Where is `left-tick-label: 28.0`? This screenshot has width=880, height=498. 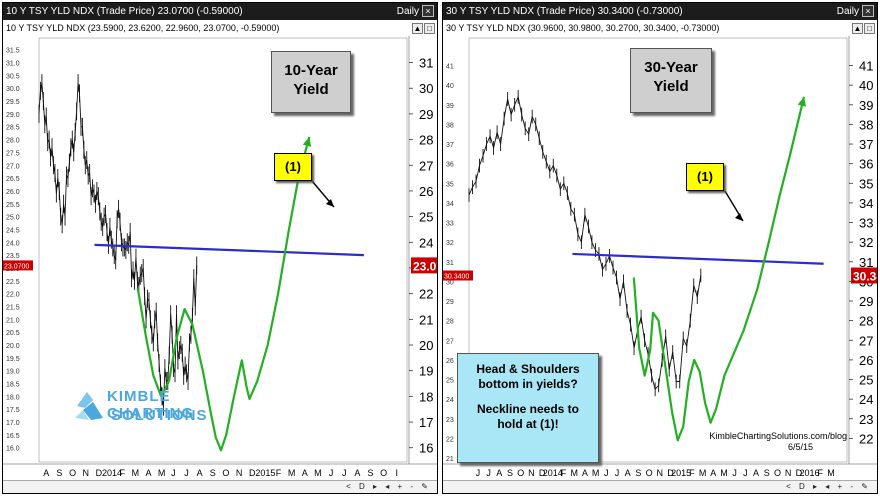 left-tick-label: 28.0 is located at coordinates (13, 141).